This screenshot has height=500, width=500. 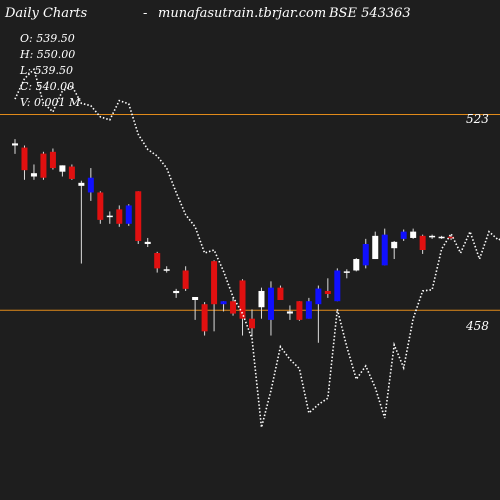 What do you see at coordinates (477, 326) in the screenshot?
I see `level-label-lower: 458` at bounding box center [477, 326].